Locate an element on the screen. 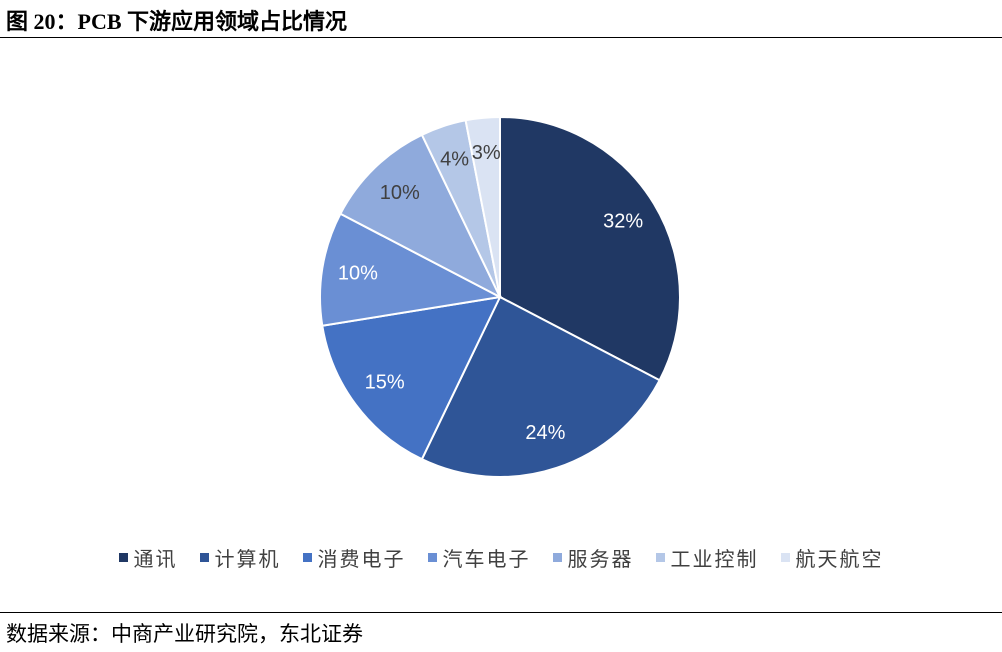 Image resolution: width=1002 pixels, height=652 pixels. legend-label: 服务器 is located at coordinates (600, 559).